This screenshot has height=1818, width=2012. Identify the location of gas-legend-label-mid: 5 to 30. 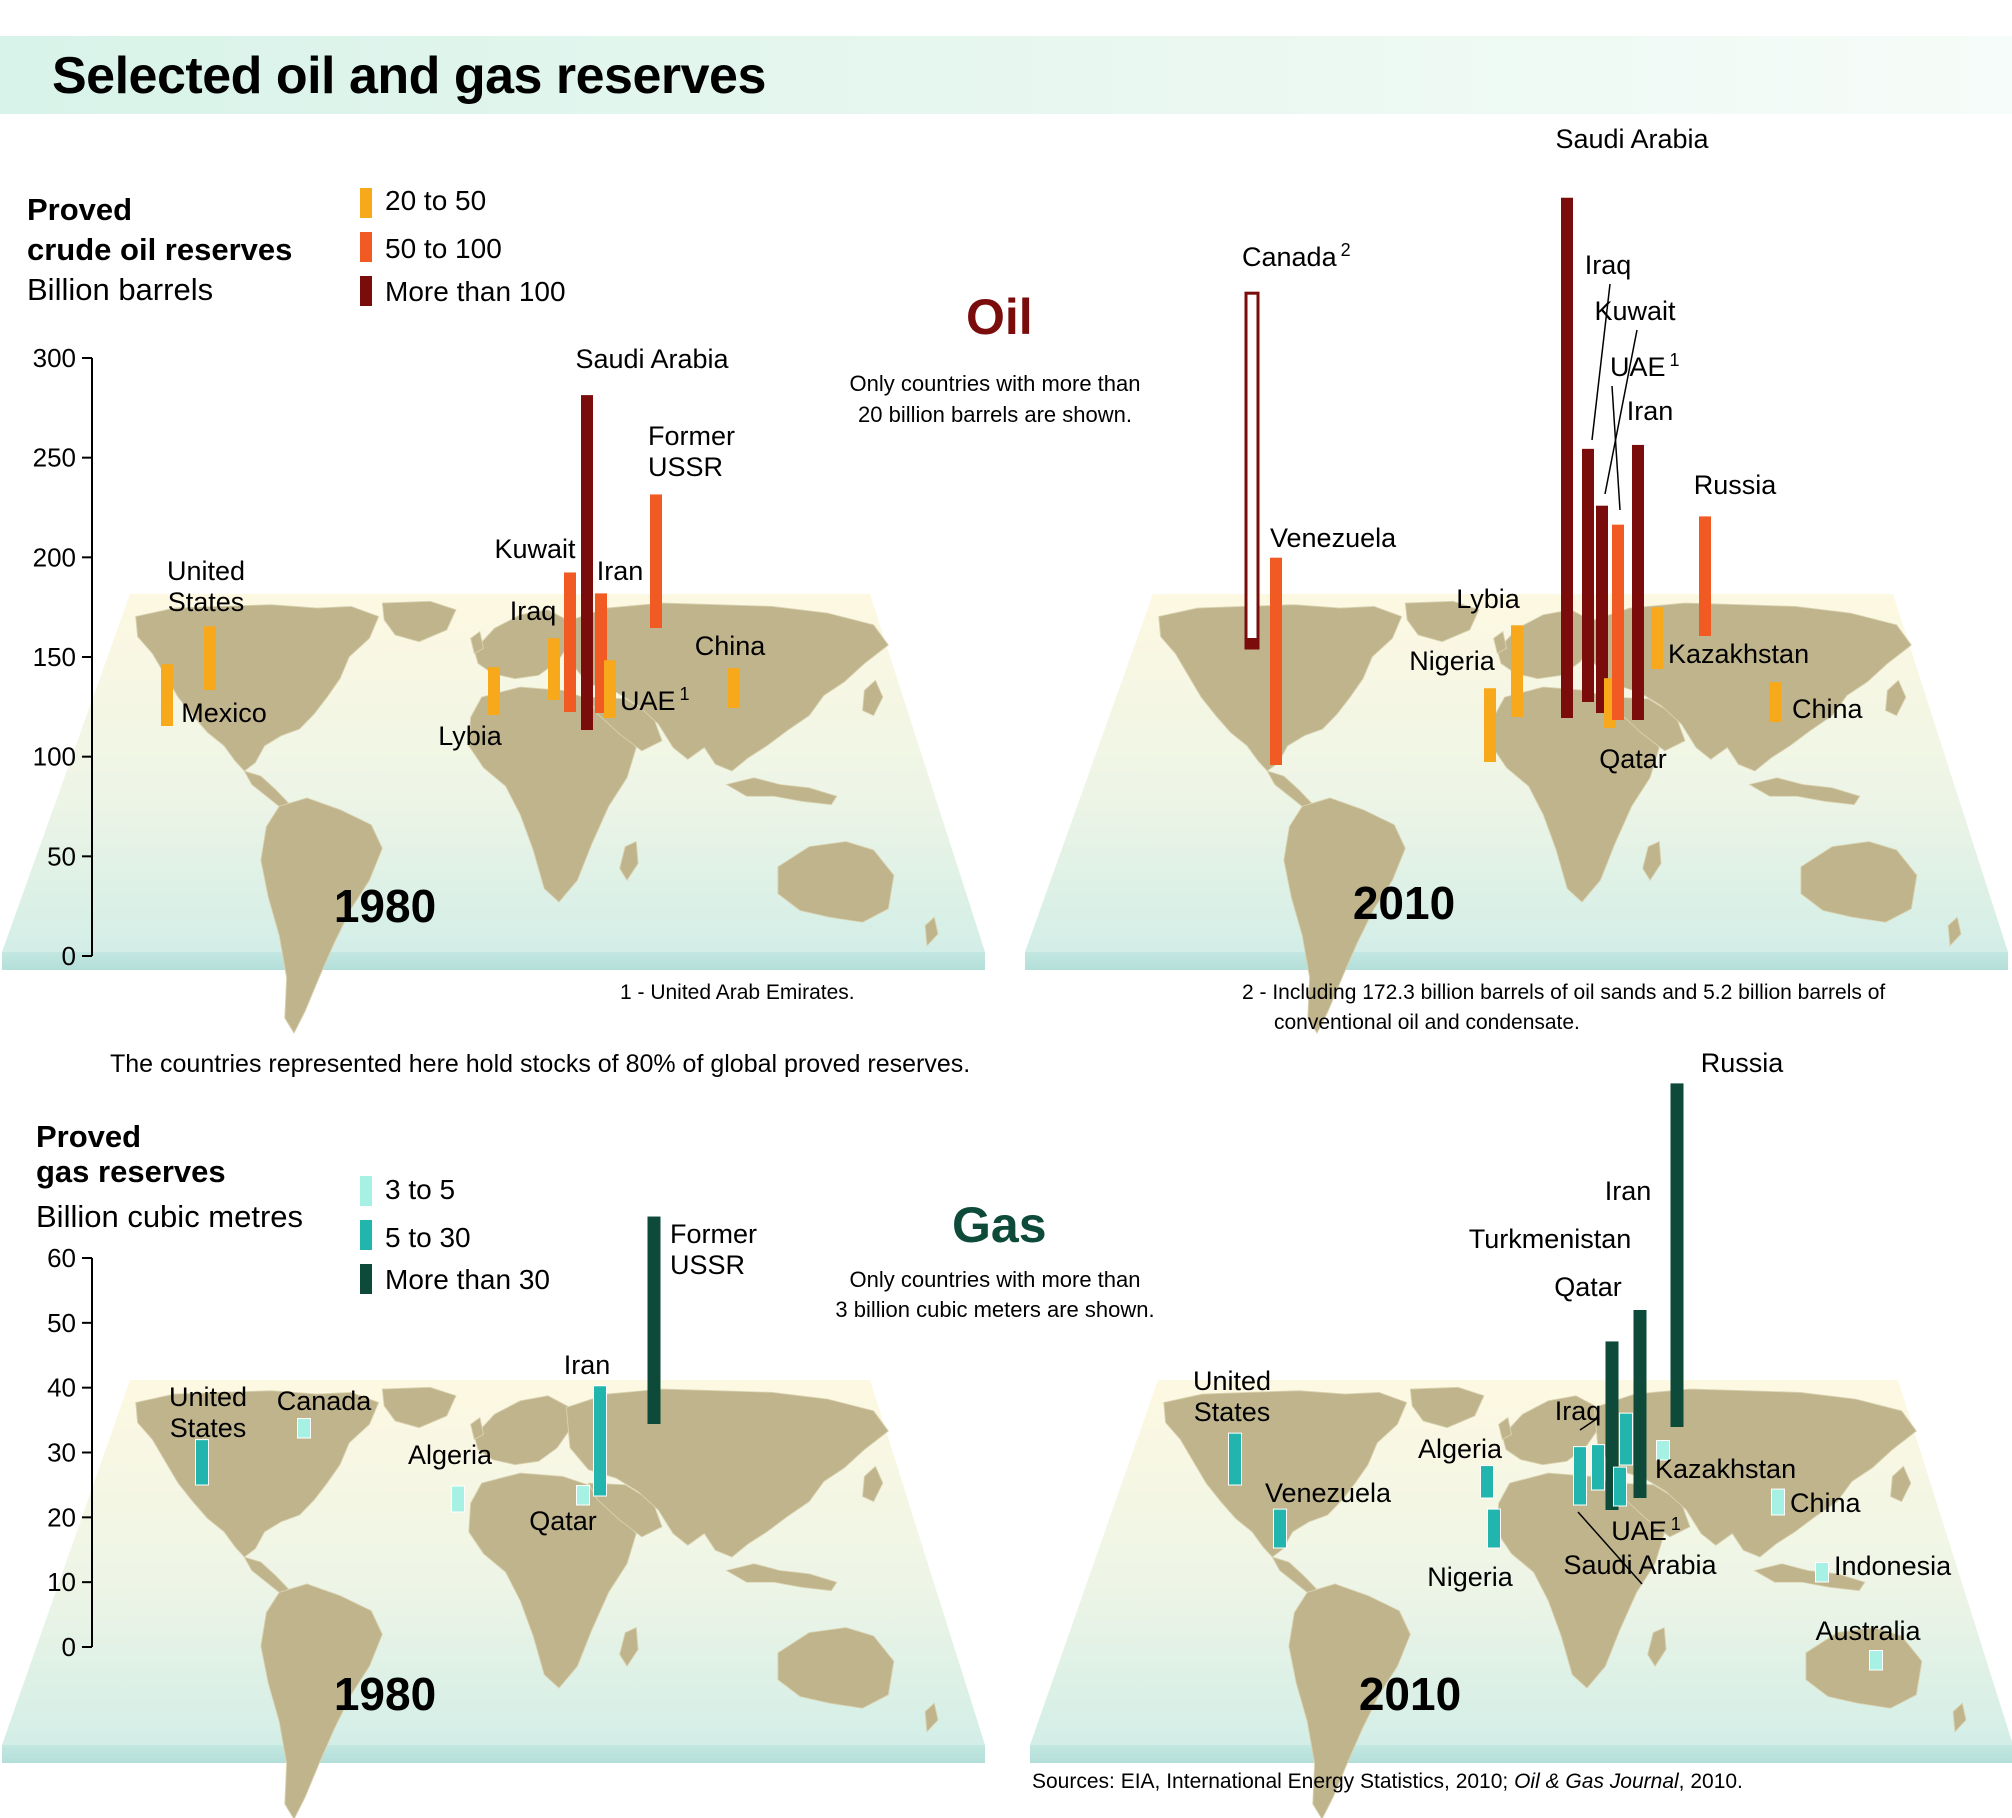
(428, 1237).